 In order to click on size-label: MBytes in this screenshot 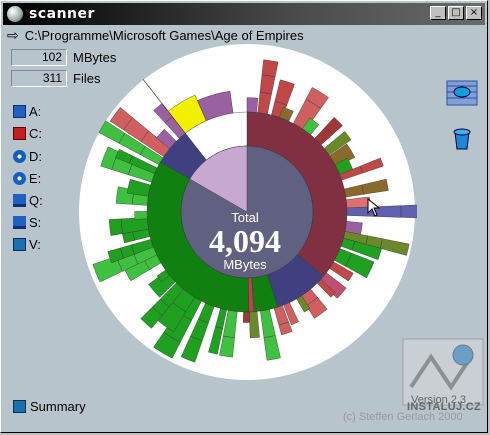, I will do `click(95, 57)`.